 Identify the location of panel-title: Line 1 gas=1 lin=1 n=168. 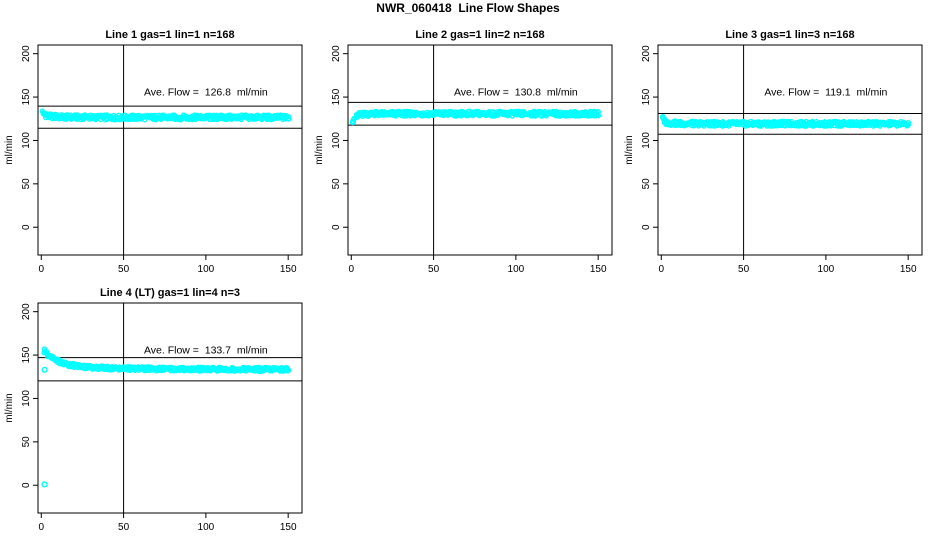
(169, 35).